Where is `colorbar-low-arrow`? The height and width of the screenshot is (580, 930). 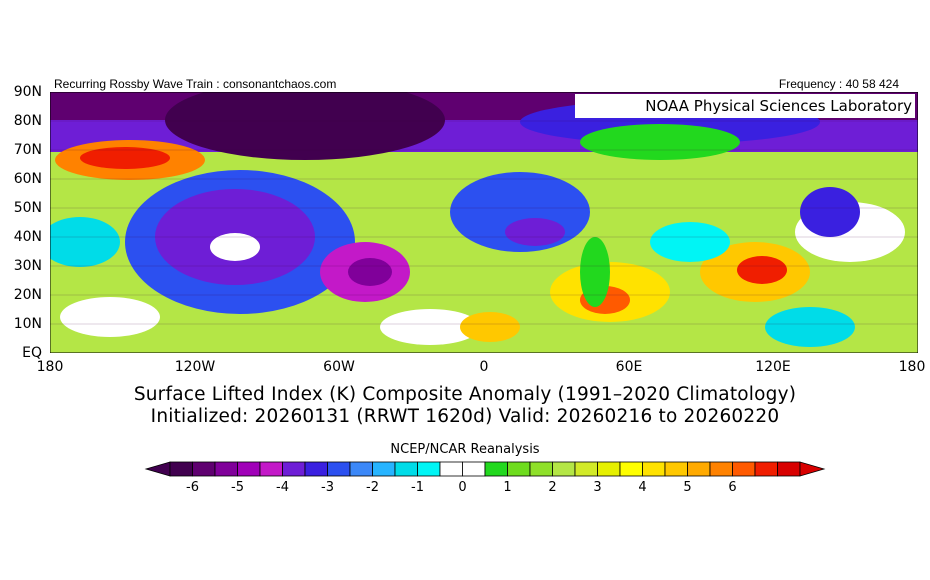
colorbar-low-arrow is located at coordinates (157, 469).